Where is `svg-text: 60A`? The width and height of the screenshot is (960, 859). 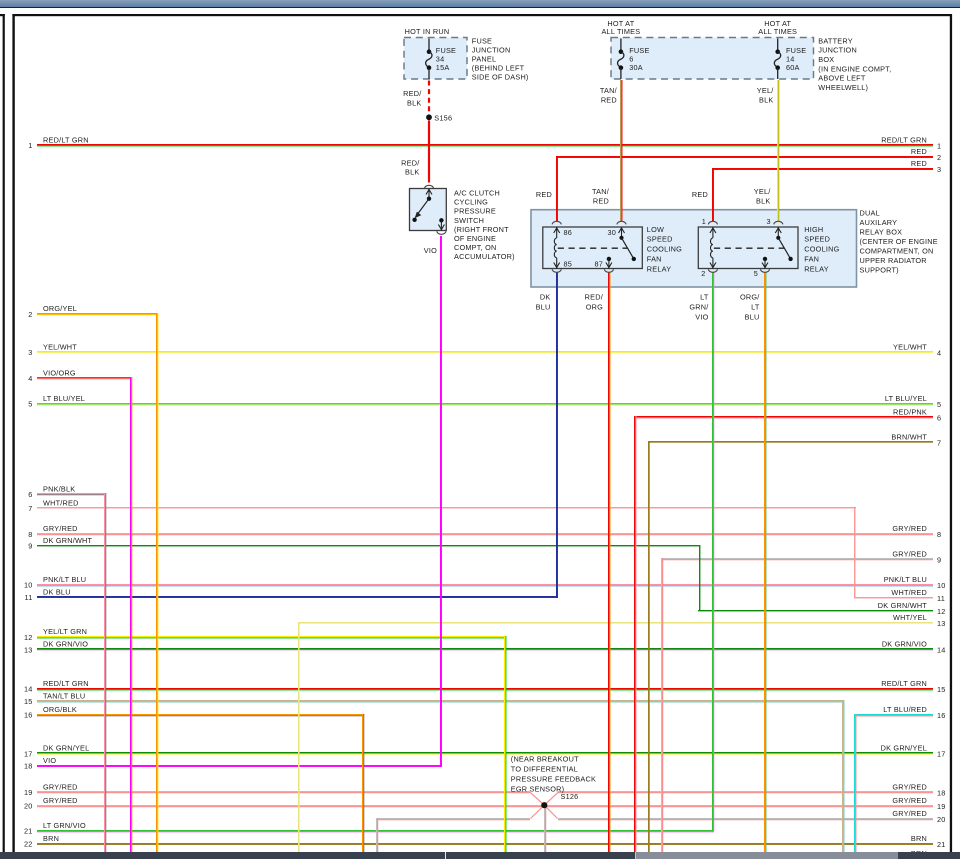
svg-text: 60A is located at coordinates (793, 67).